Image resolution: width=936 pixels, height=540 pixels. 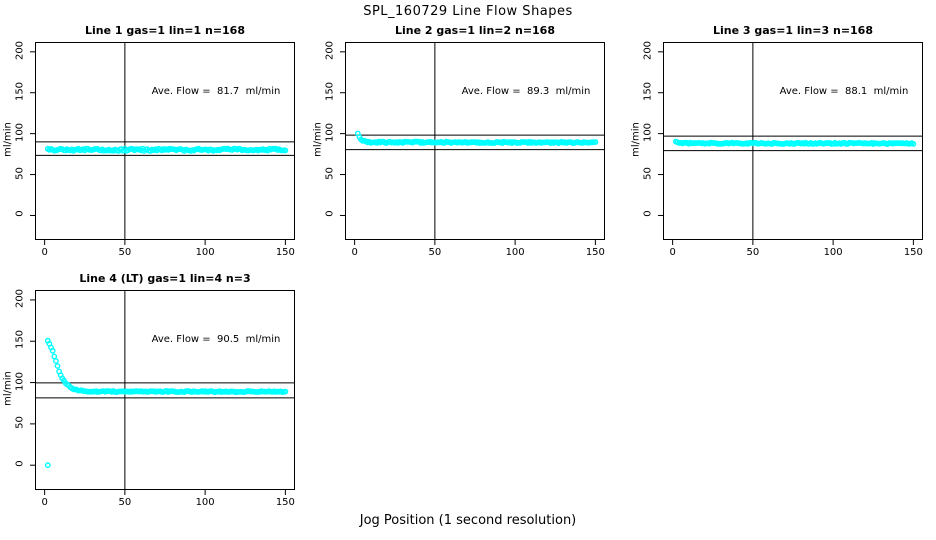 I want to click on annotation-ave-flow-3: Ave. Flow = 88.1 ml/min, so click(x=844, y=91).